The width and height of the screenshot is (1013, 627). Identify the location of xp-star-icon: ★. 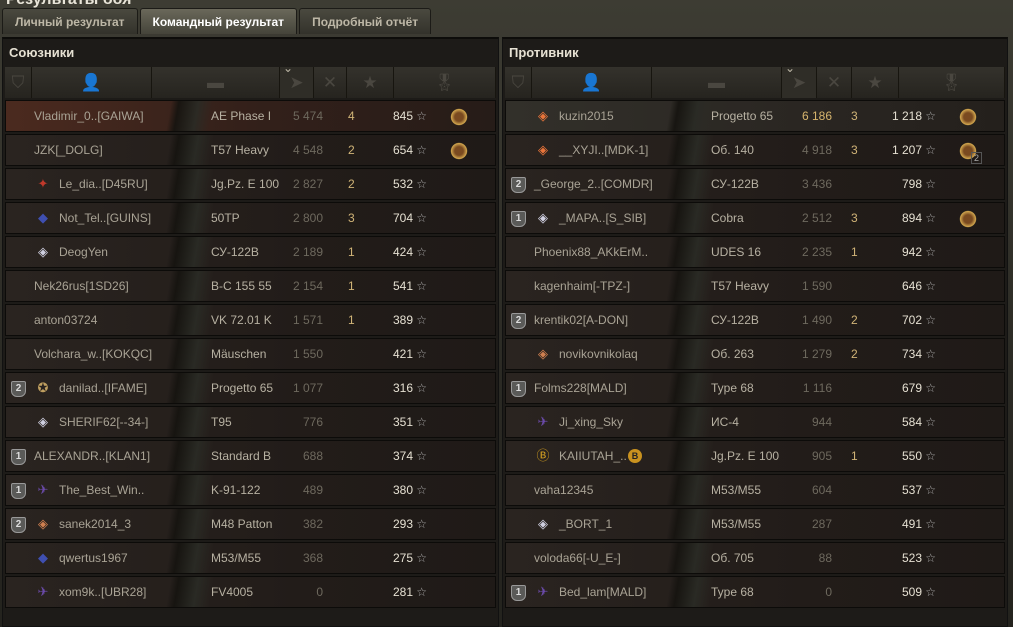
(370, 82).